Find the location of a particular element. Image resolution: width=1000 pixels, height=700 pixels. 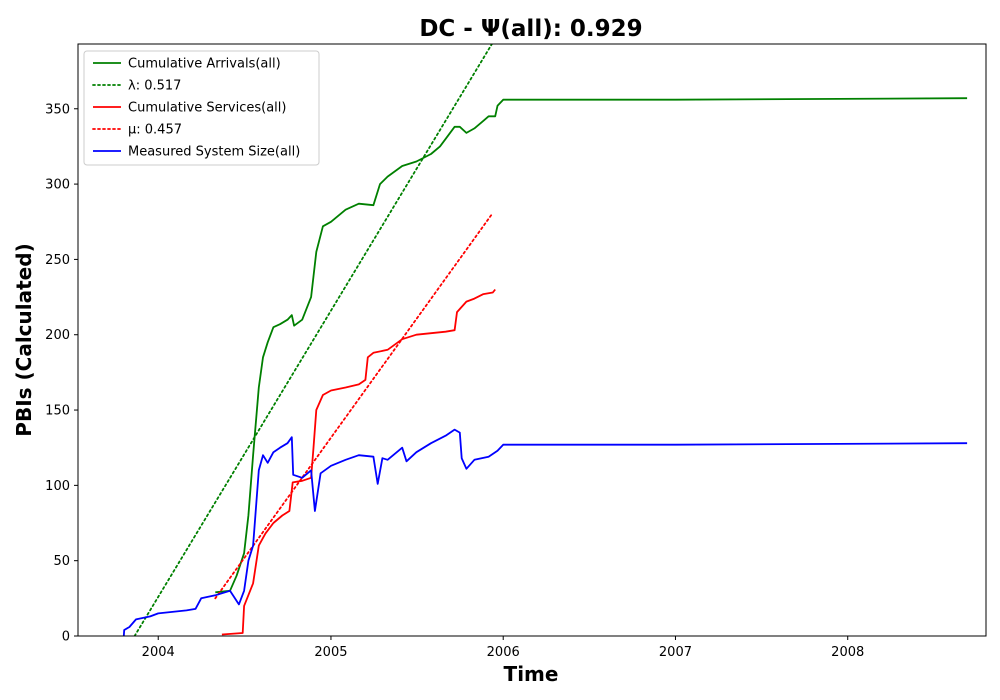

x-tick-label: 2008 is located at coordinates (847, 652).